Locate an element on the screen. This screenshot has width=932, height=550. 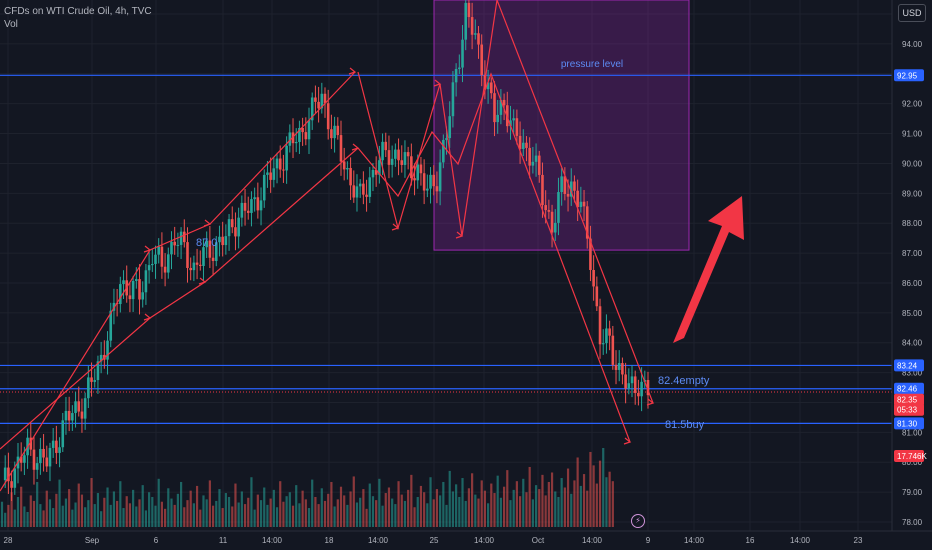
price-tag-label: 82.46 is located at coordinates (907, 389).